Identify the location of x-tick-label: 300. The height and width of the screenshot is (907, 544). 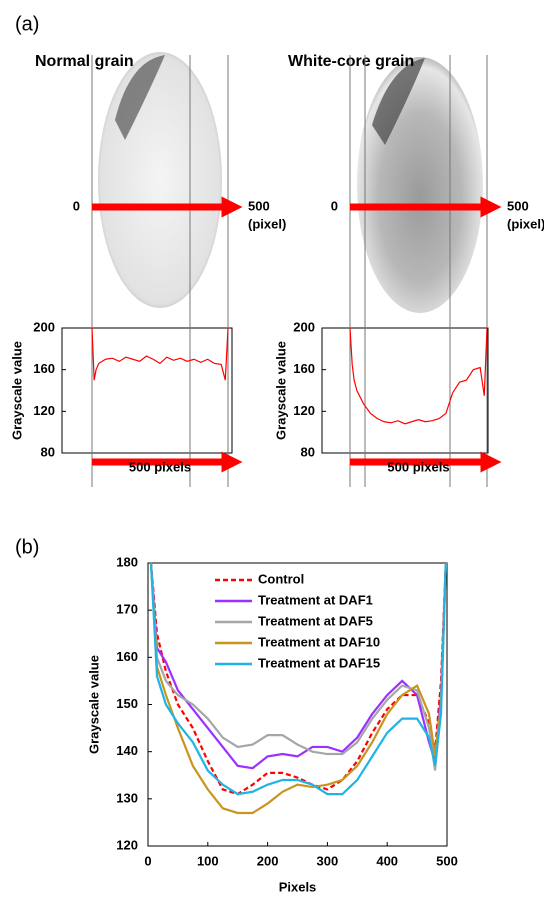
(328, 860).